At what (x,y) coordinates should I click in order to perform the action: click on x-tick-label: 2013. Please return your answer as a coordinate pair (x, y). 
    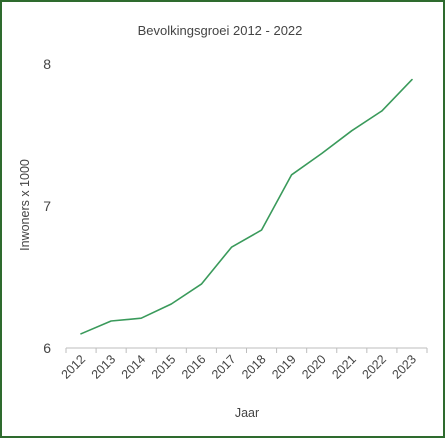
    Looking at the image, I should click on (104, 367).